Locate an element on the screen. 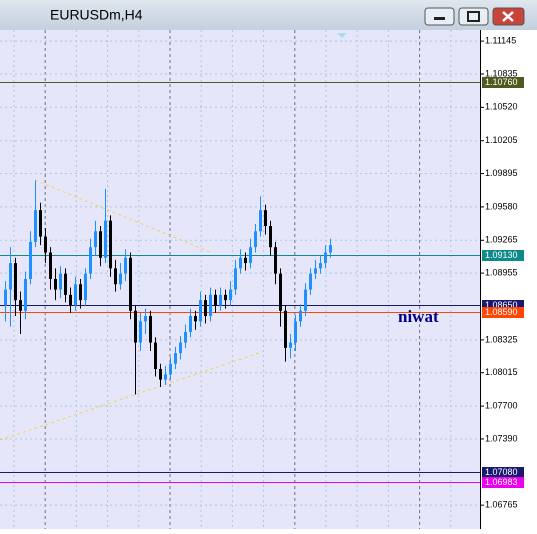  price-axis is located at coordinates (508, 279).